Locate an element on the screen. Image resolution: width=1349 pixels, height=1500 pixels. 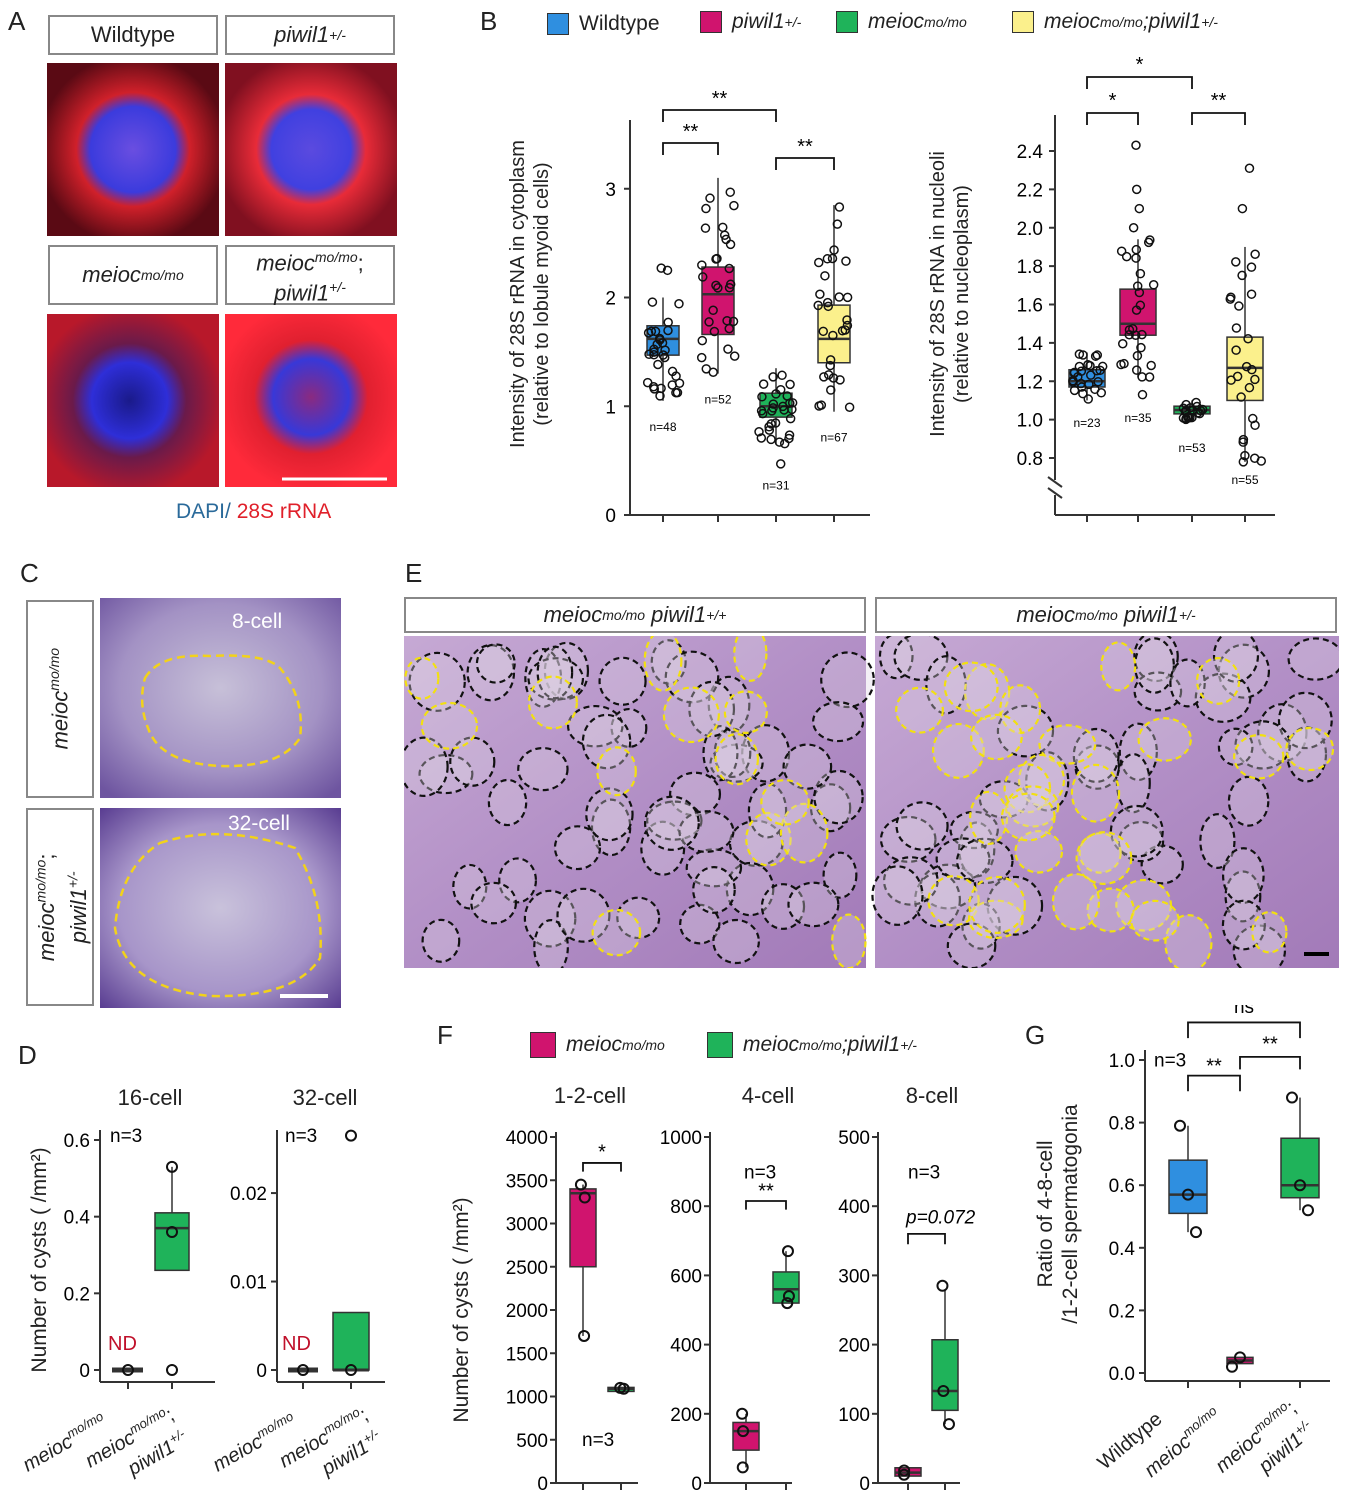
f12-sig-bracket is located at coordinates (602, 1167).